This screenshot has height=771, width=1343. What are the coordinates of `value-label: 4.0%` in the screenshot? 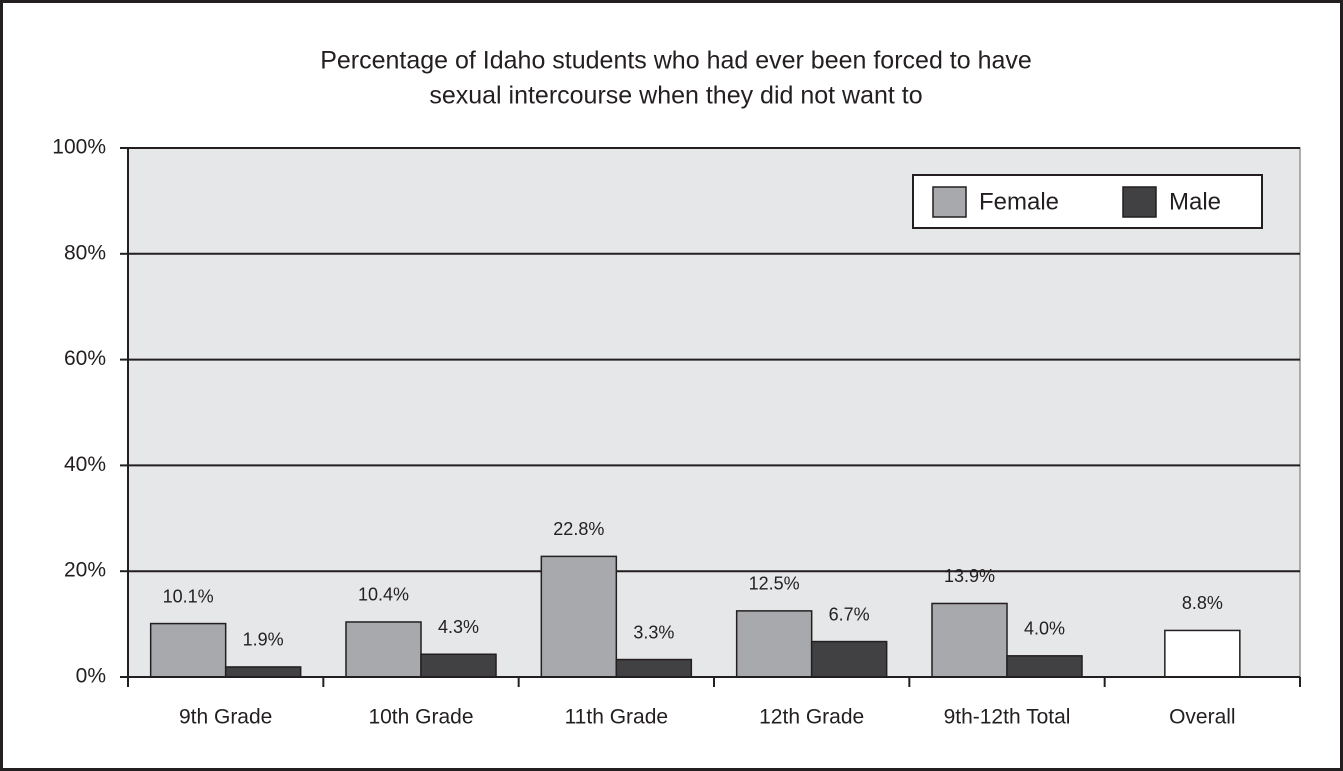 It's located at (1044, 629).